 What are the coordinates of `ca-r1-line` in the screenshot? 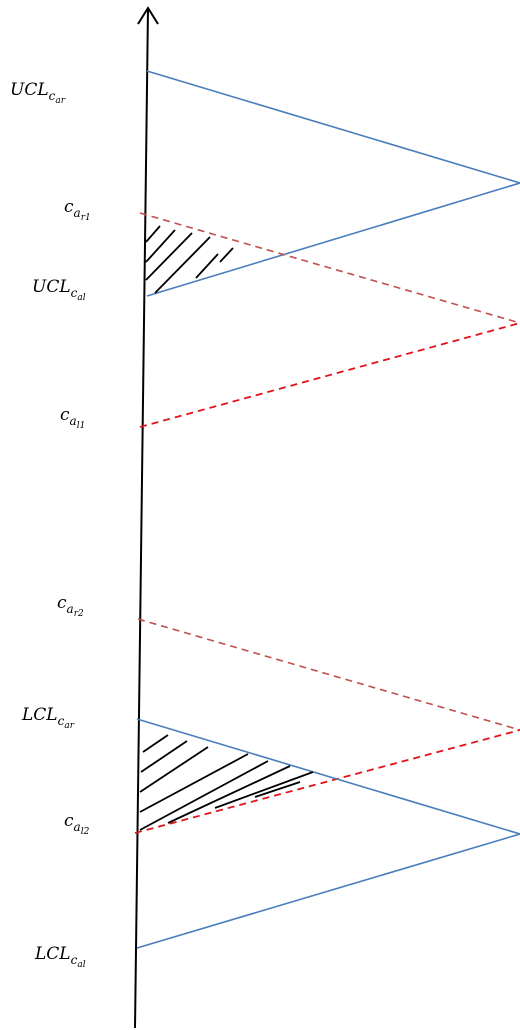 It's located at (329, 268).